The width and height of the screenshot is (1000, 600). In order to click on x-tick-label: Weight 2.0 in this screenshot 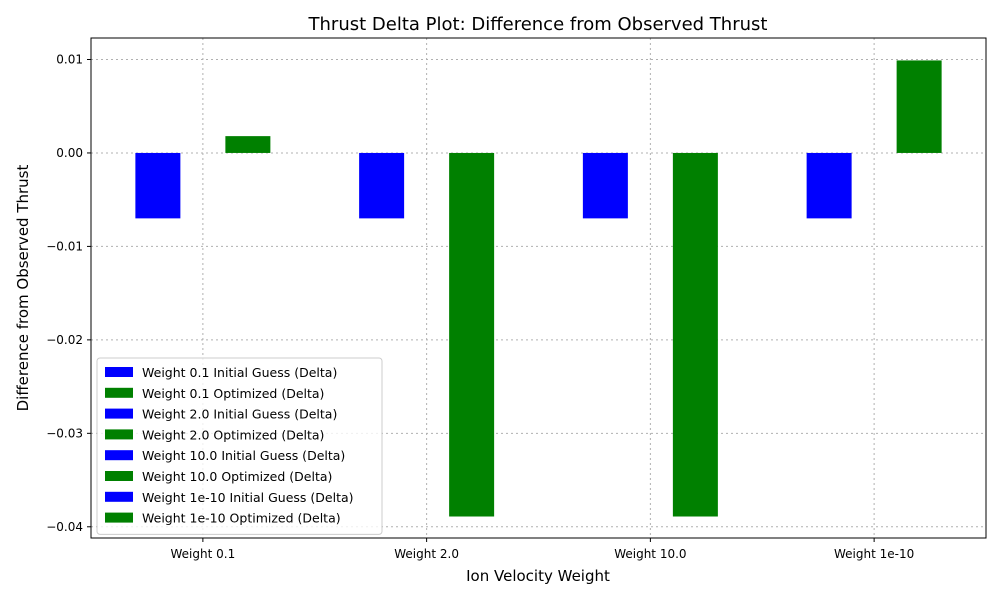, I will do `click(426, 554)`.